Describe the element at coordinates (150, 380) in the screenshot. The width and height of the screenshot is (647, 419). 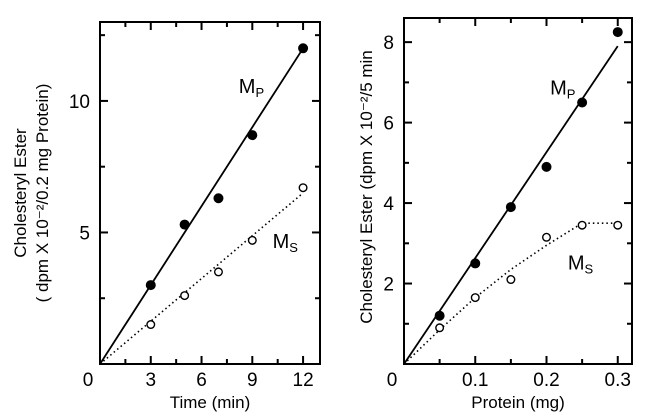
I see `x-tick-label: 3` at that location.